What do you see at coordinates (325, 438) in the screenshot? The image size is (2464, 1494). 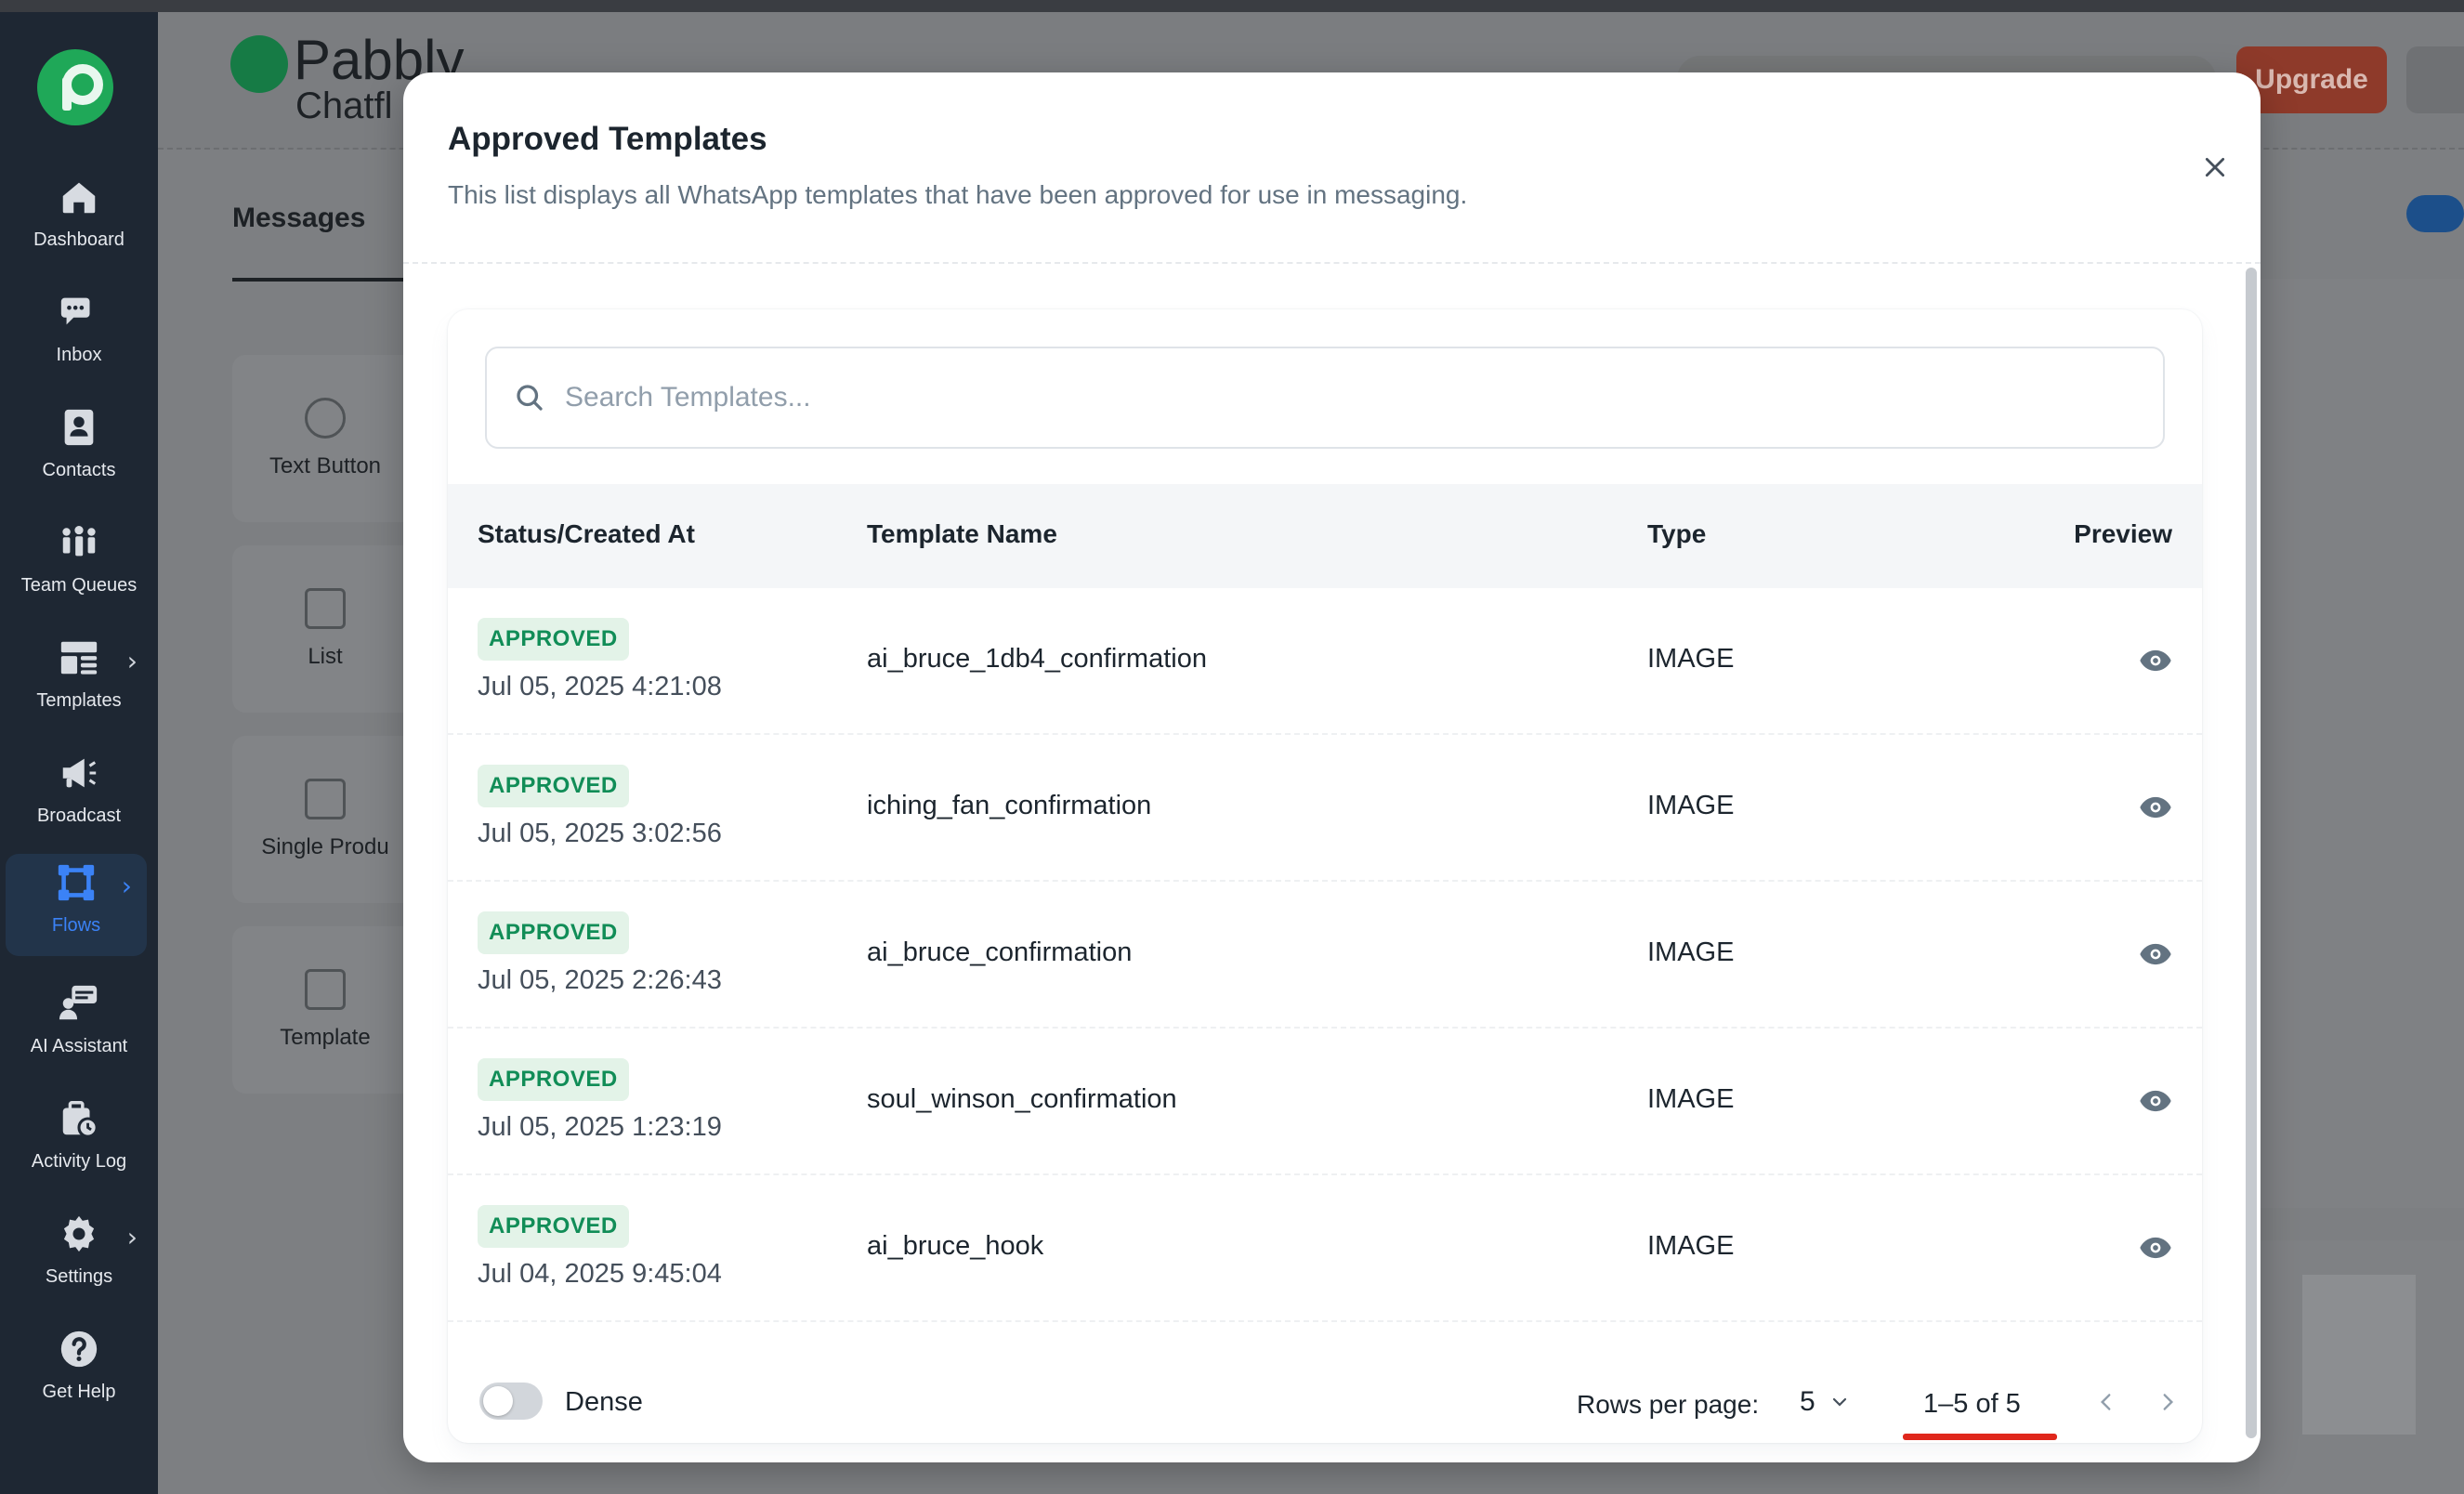 I see `tile-text-button: Text Button` at bounding box center [325, 438].